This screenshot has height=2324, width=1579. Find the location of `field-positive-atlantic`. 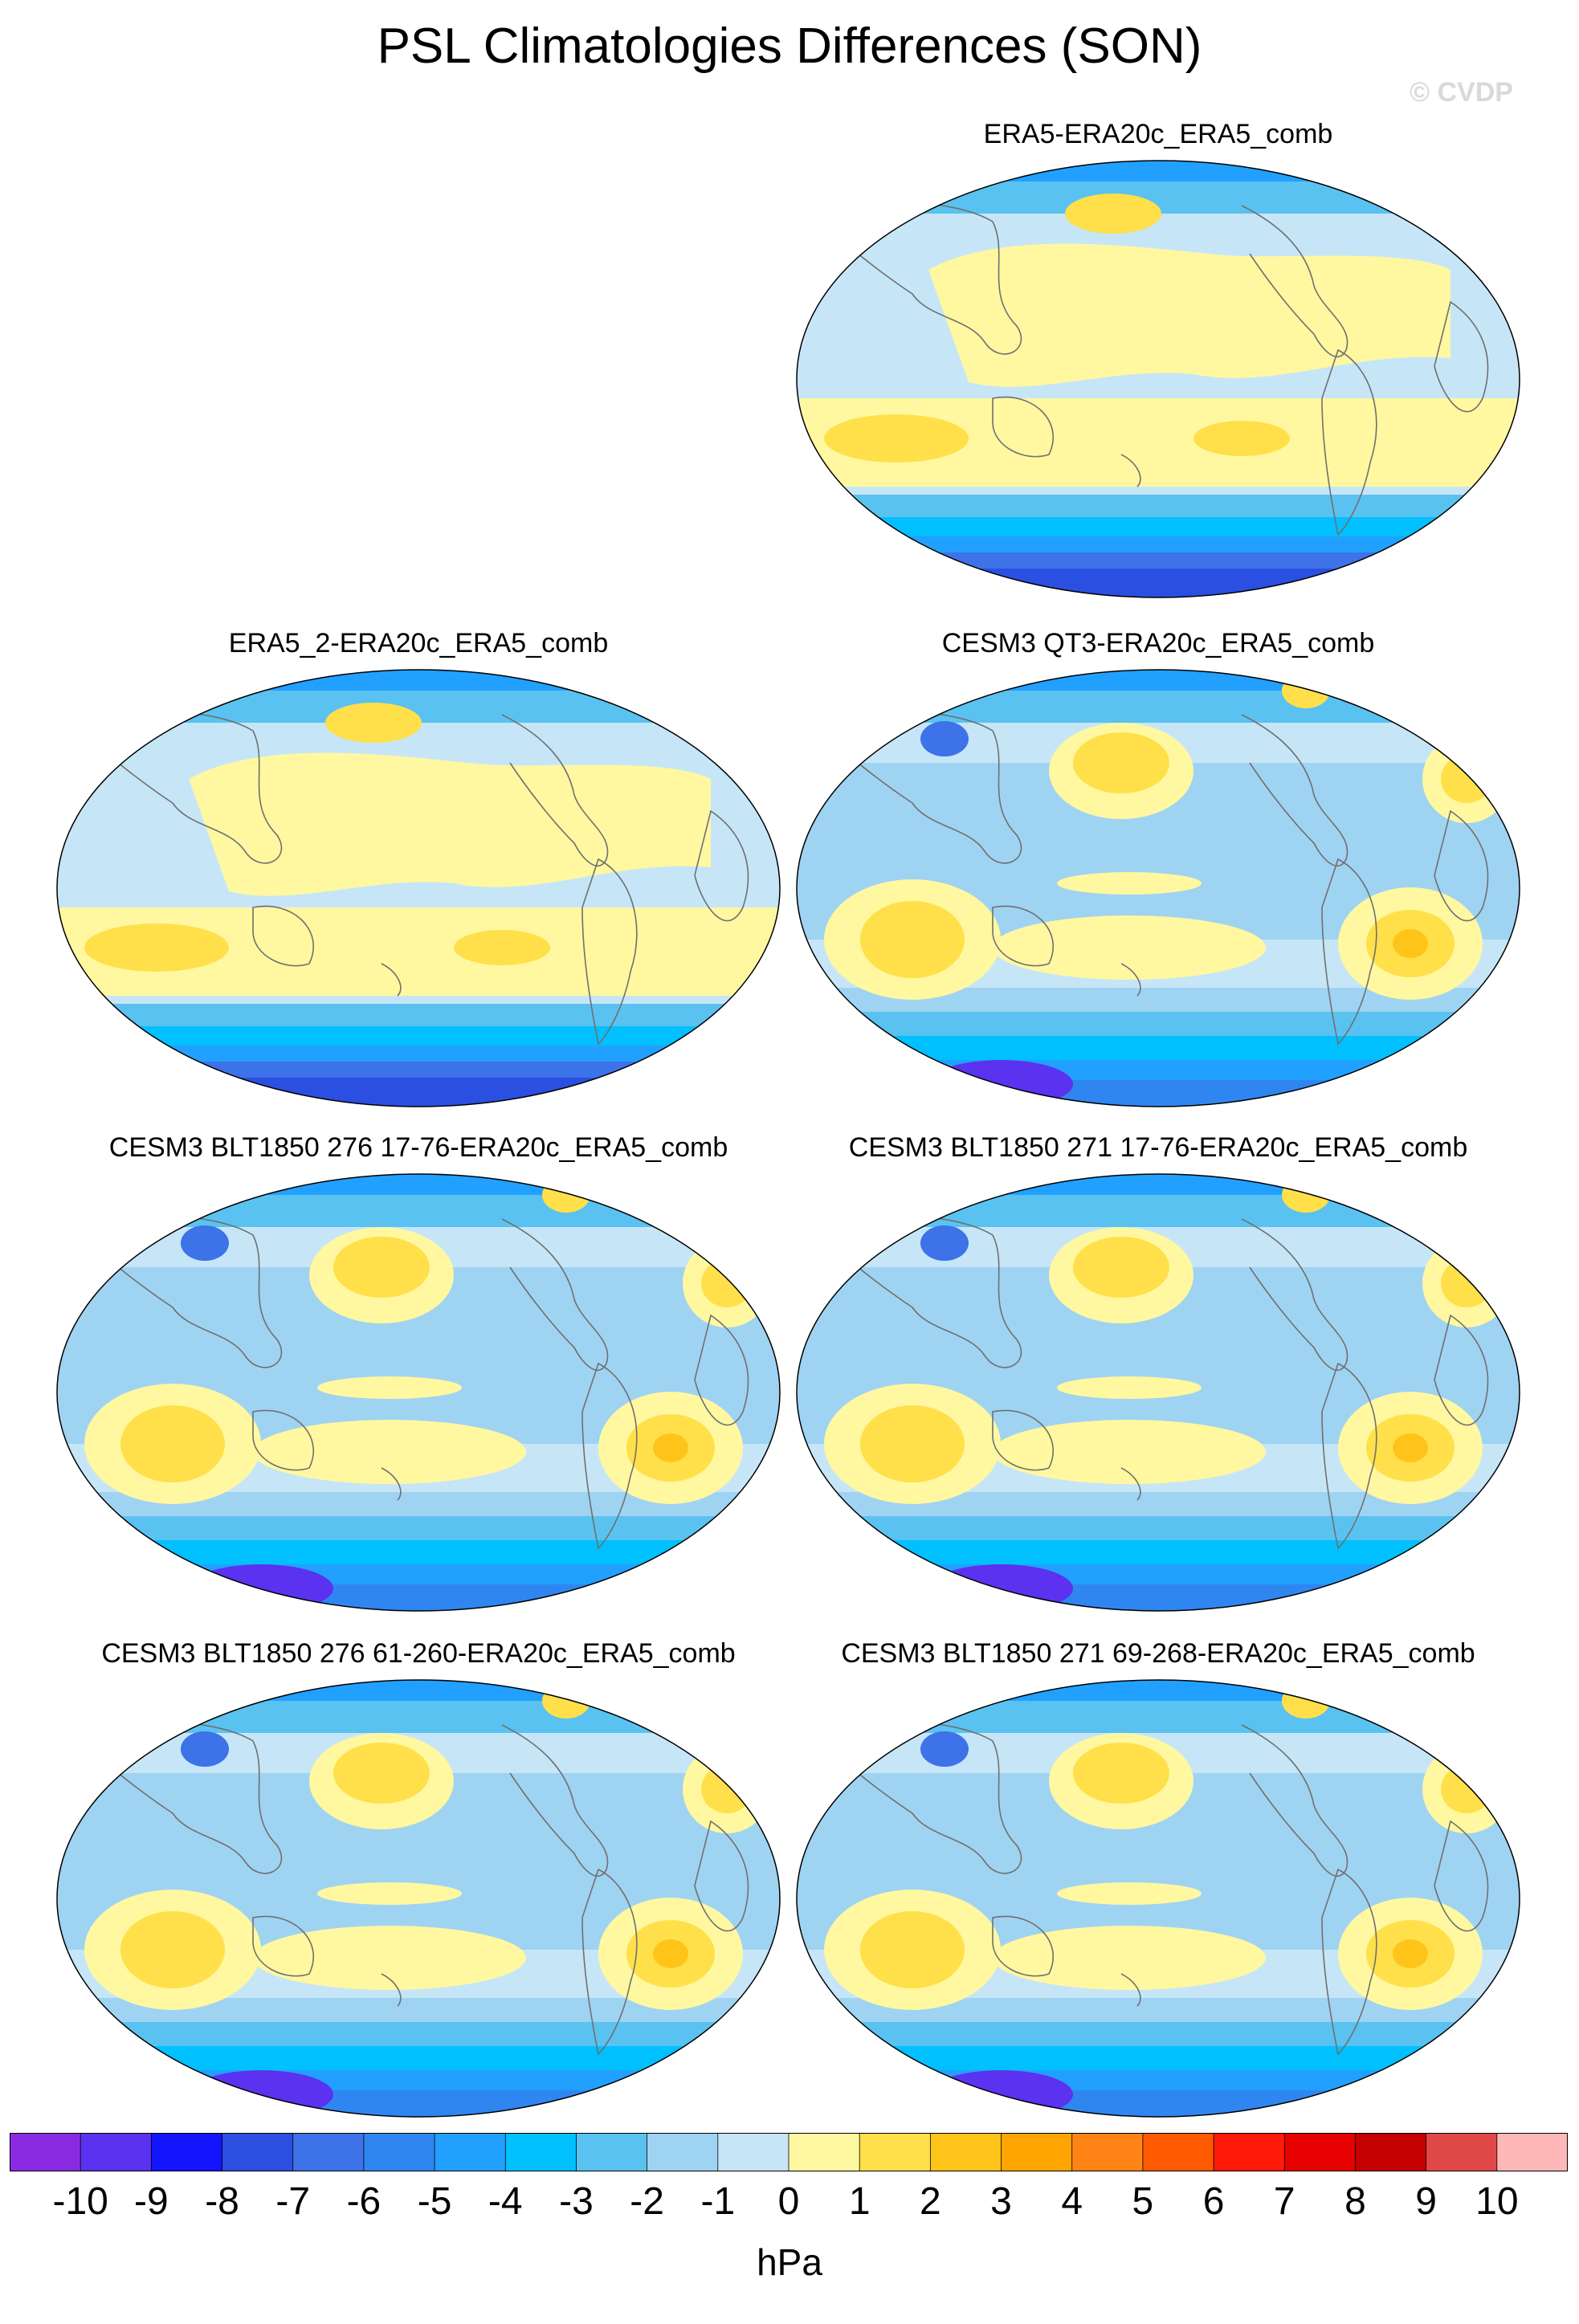

field-positive-atlantic is located at coordinates (1290, 286).